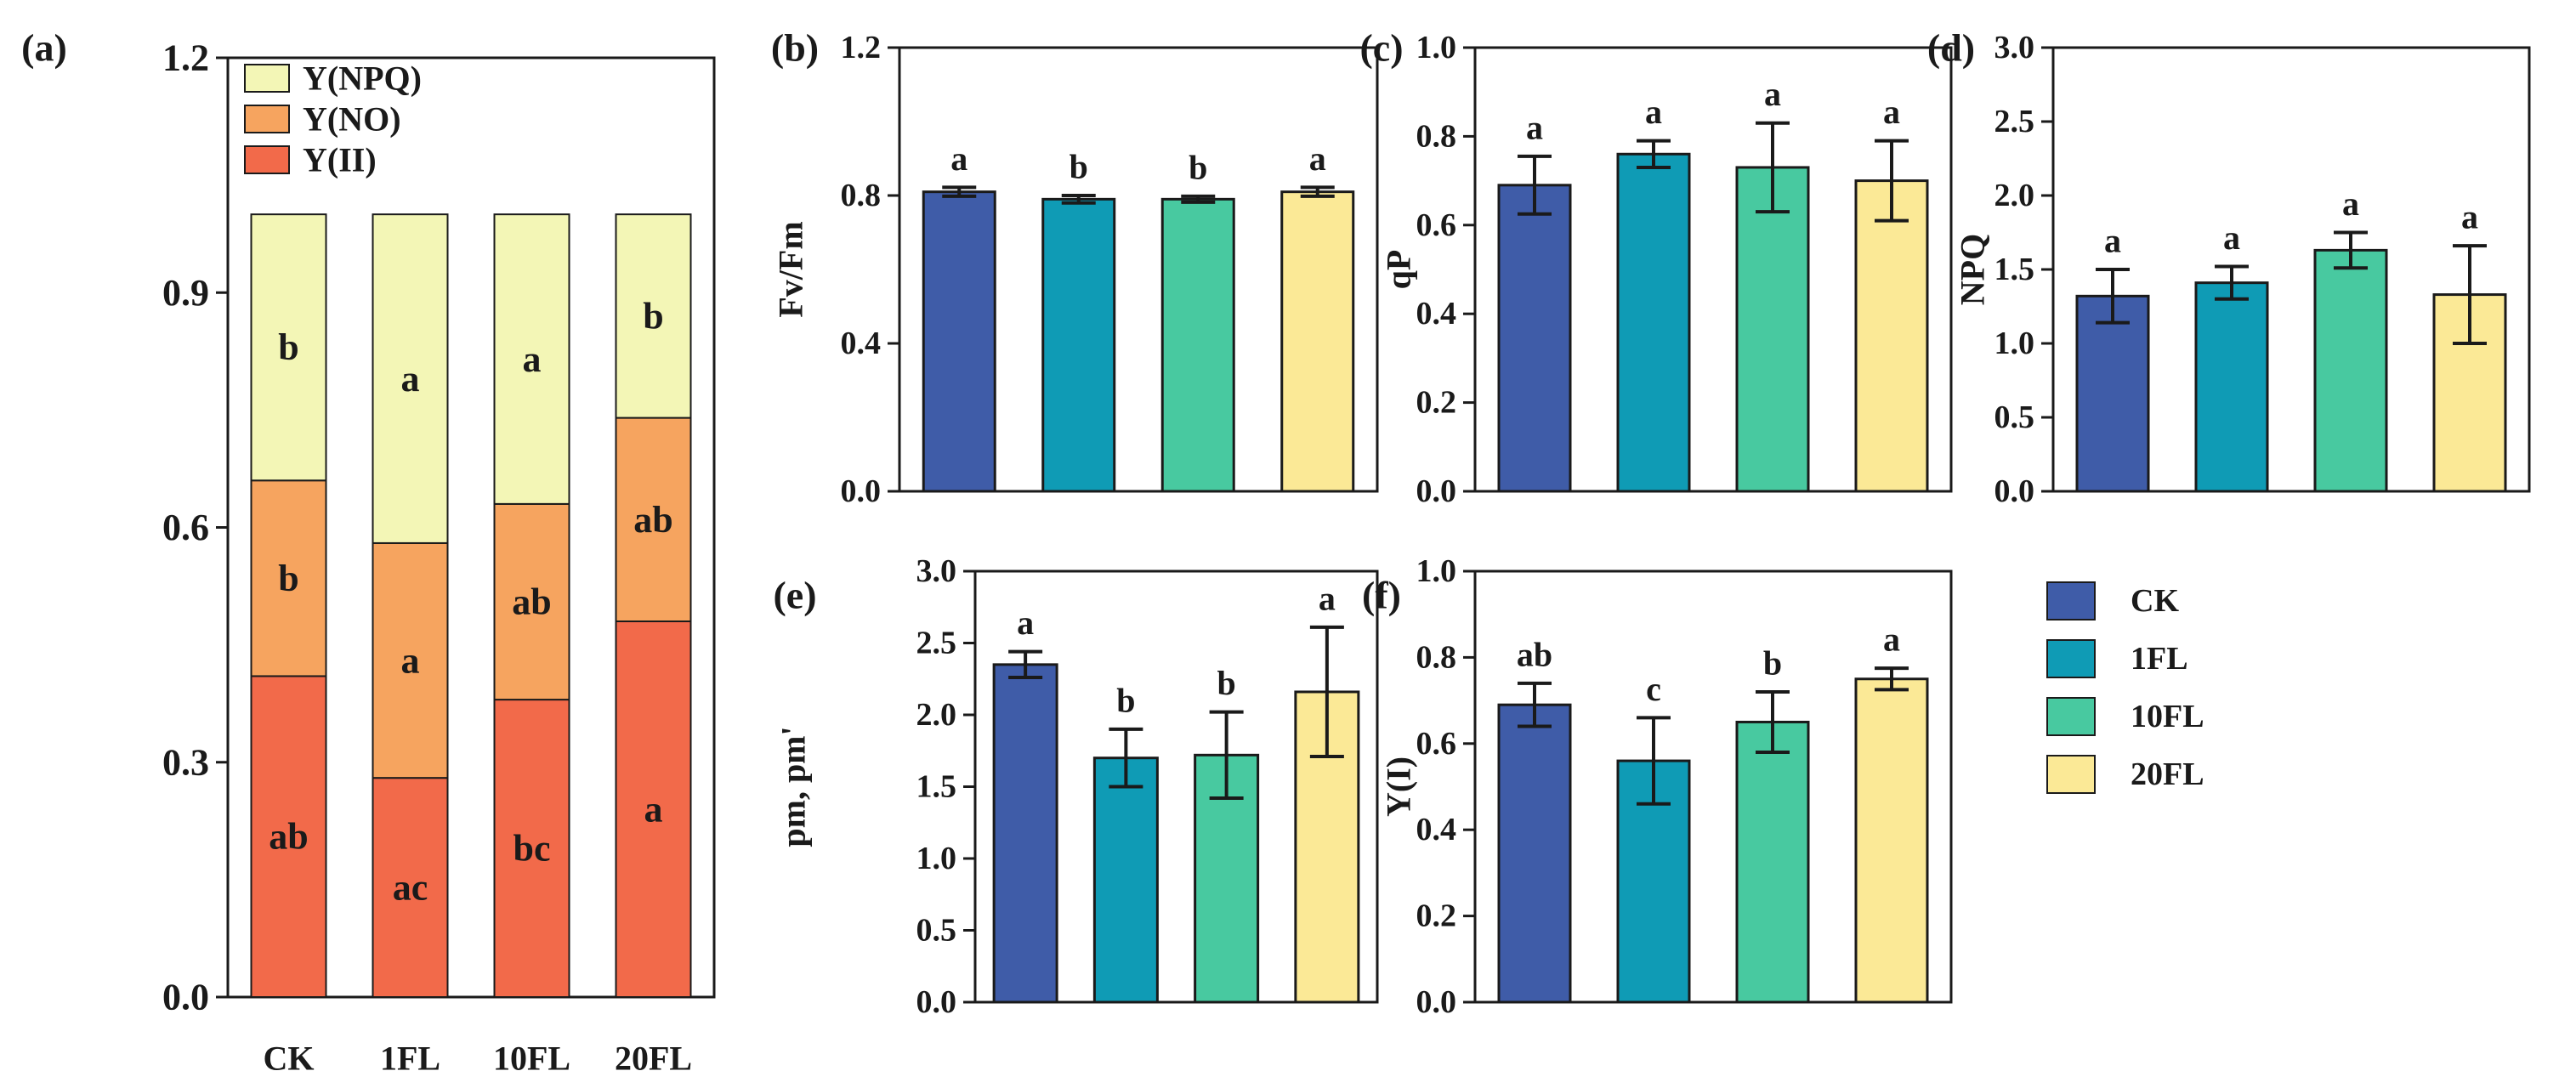  Describe the element at coordinates (44, 48) in the screenshot. I see `panel-label: (a)` at that location.